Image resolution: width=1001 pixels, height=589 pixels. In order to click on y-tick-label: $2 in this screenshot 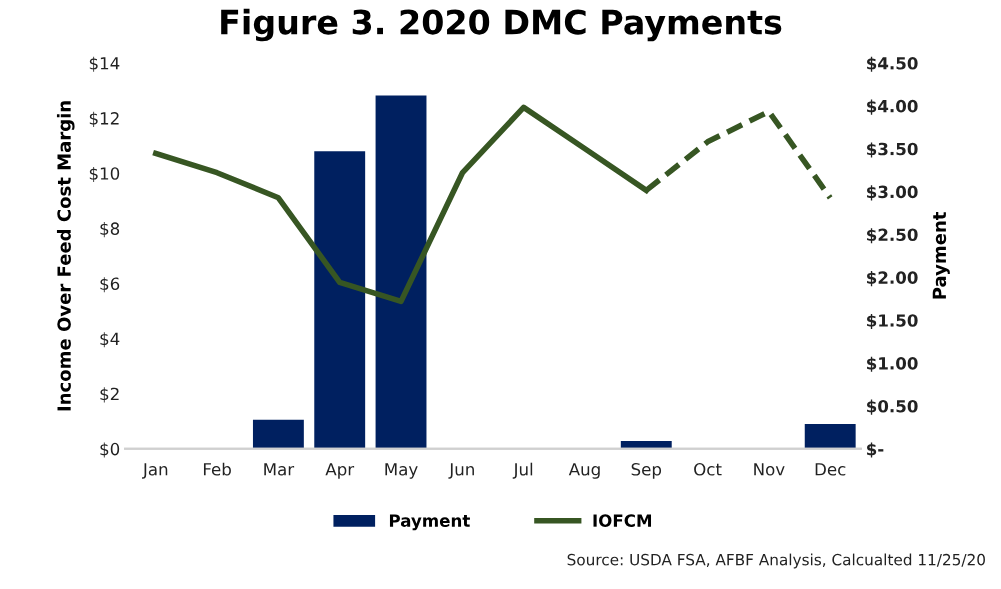, I will do `click(109, 395)`.